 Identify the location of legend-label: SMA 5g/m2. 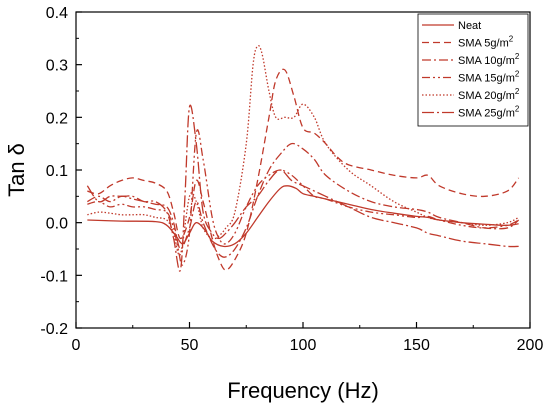
(486, 42).